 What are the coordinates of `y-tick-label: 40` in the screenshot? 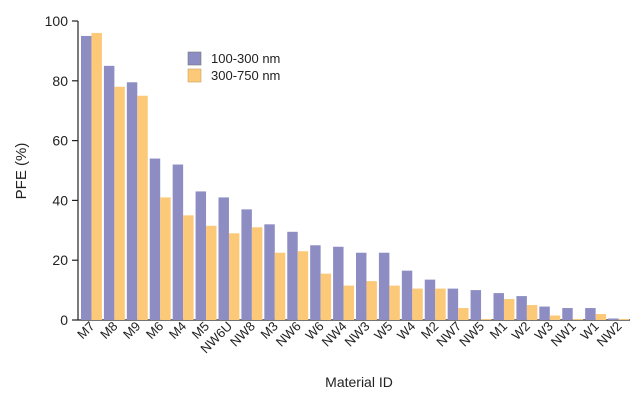 It's located at (60, 200).